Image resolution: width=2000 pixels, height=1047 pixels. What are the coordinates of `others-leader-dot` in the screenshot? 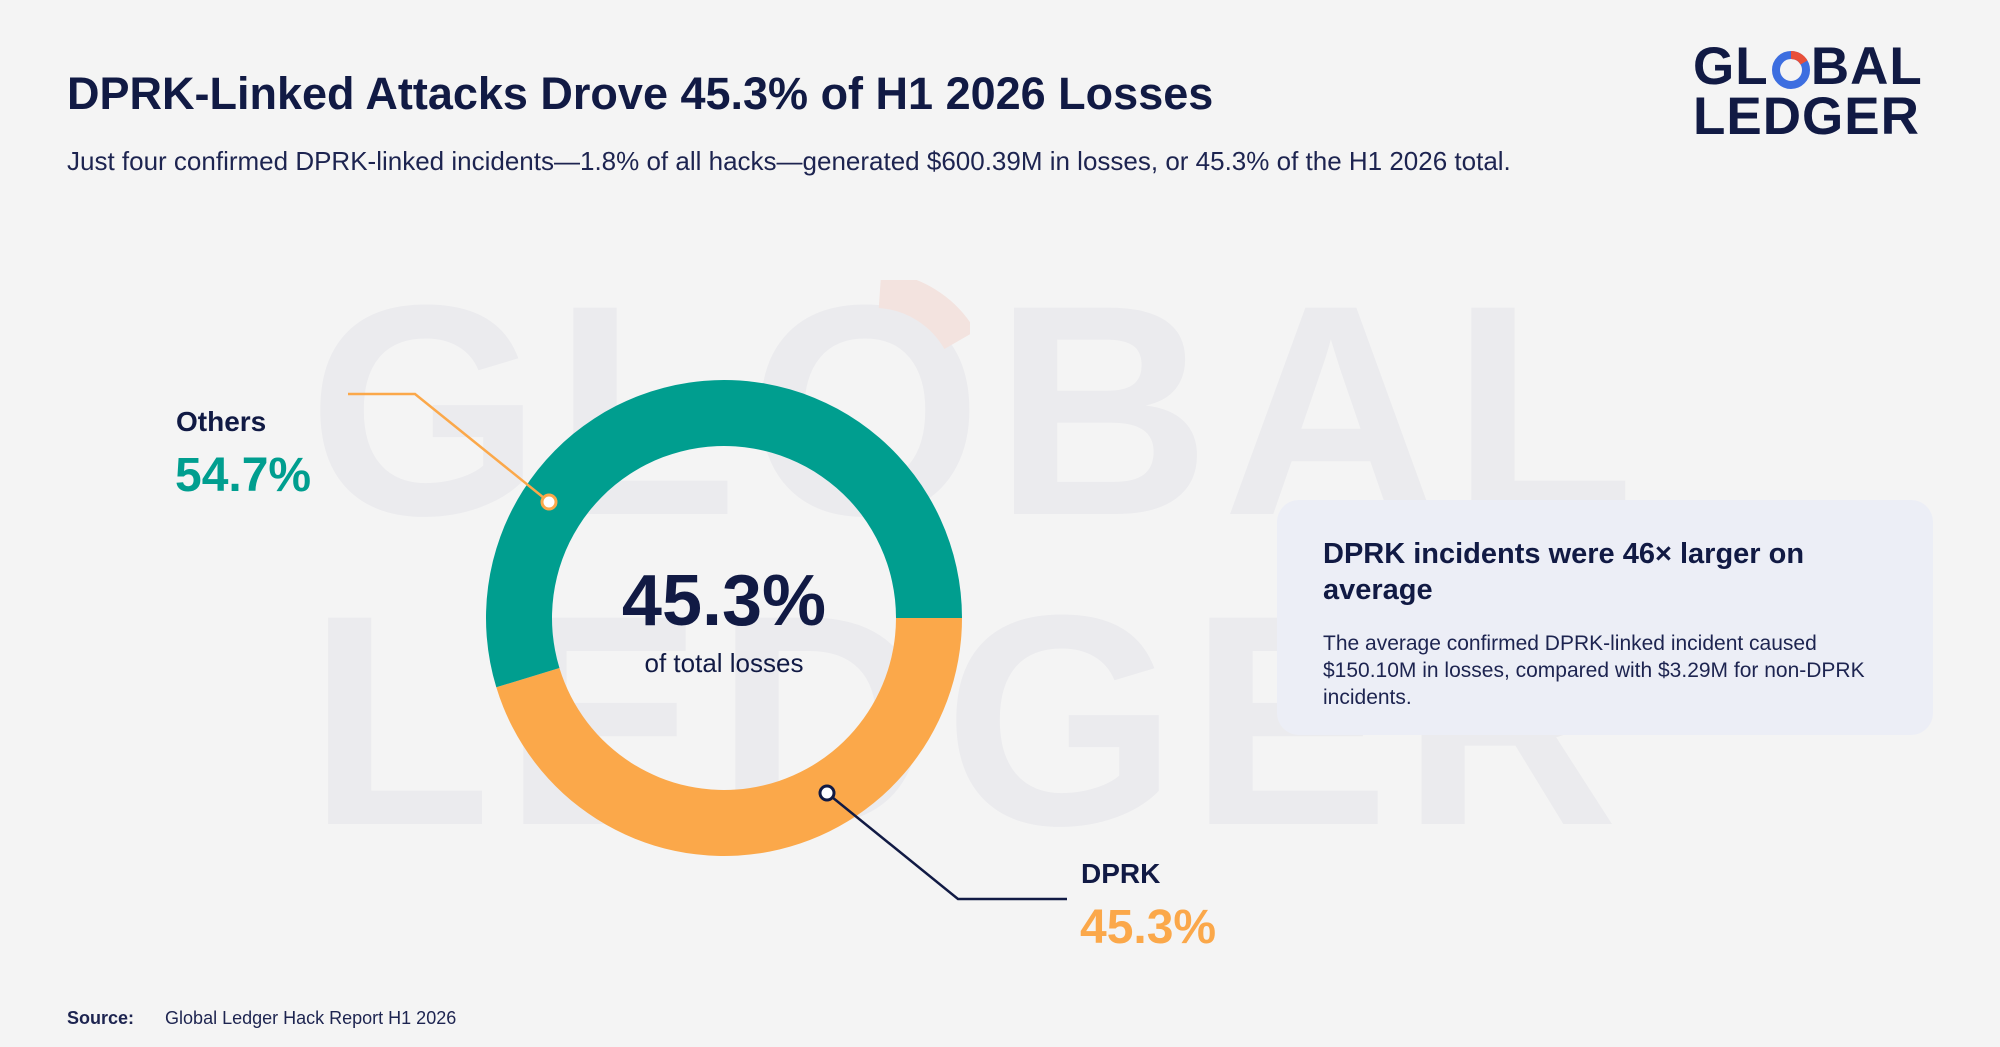 It's located at (549, 502).